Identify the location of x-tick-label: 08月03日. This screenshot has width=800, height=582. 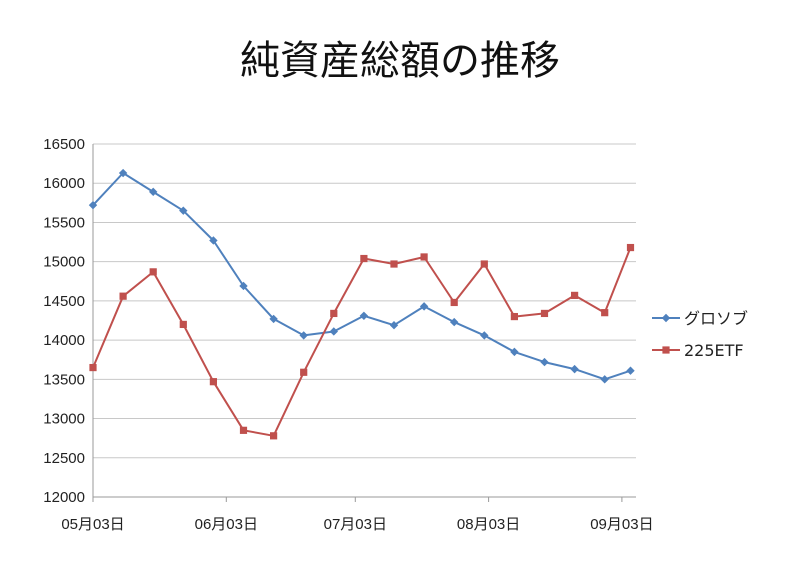
(488, 524).